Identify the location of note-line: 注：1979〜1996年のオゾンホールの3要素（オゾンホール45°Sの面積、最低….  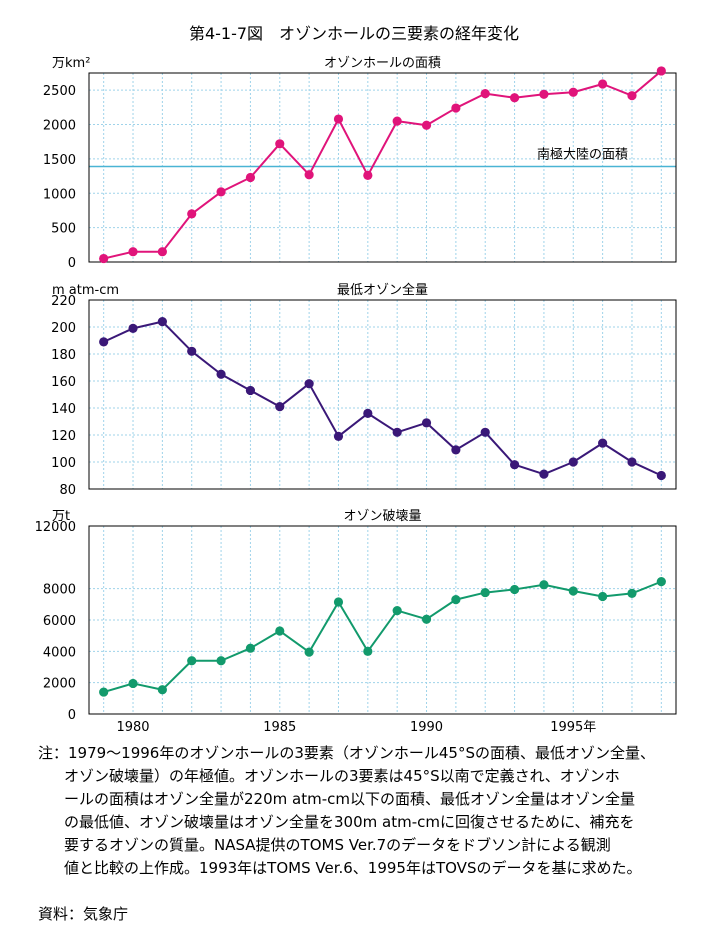
(347, 753).